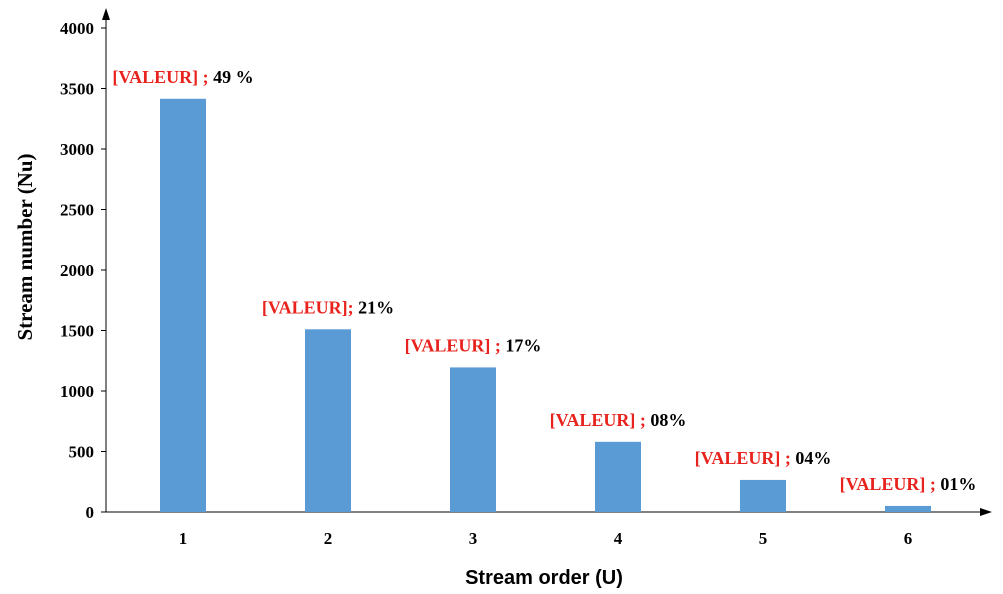 This screenshot has height=594, width=1003. I want to click on data-label: [VALEUR] ; 17%, so click(473, 345).